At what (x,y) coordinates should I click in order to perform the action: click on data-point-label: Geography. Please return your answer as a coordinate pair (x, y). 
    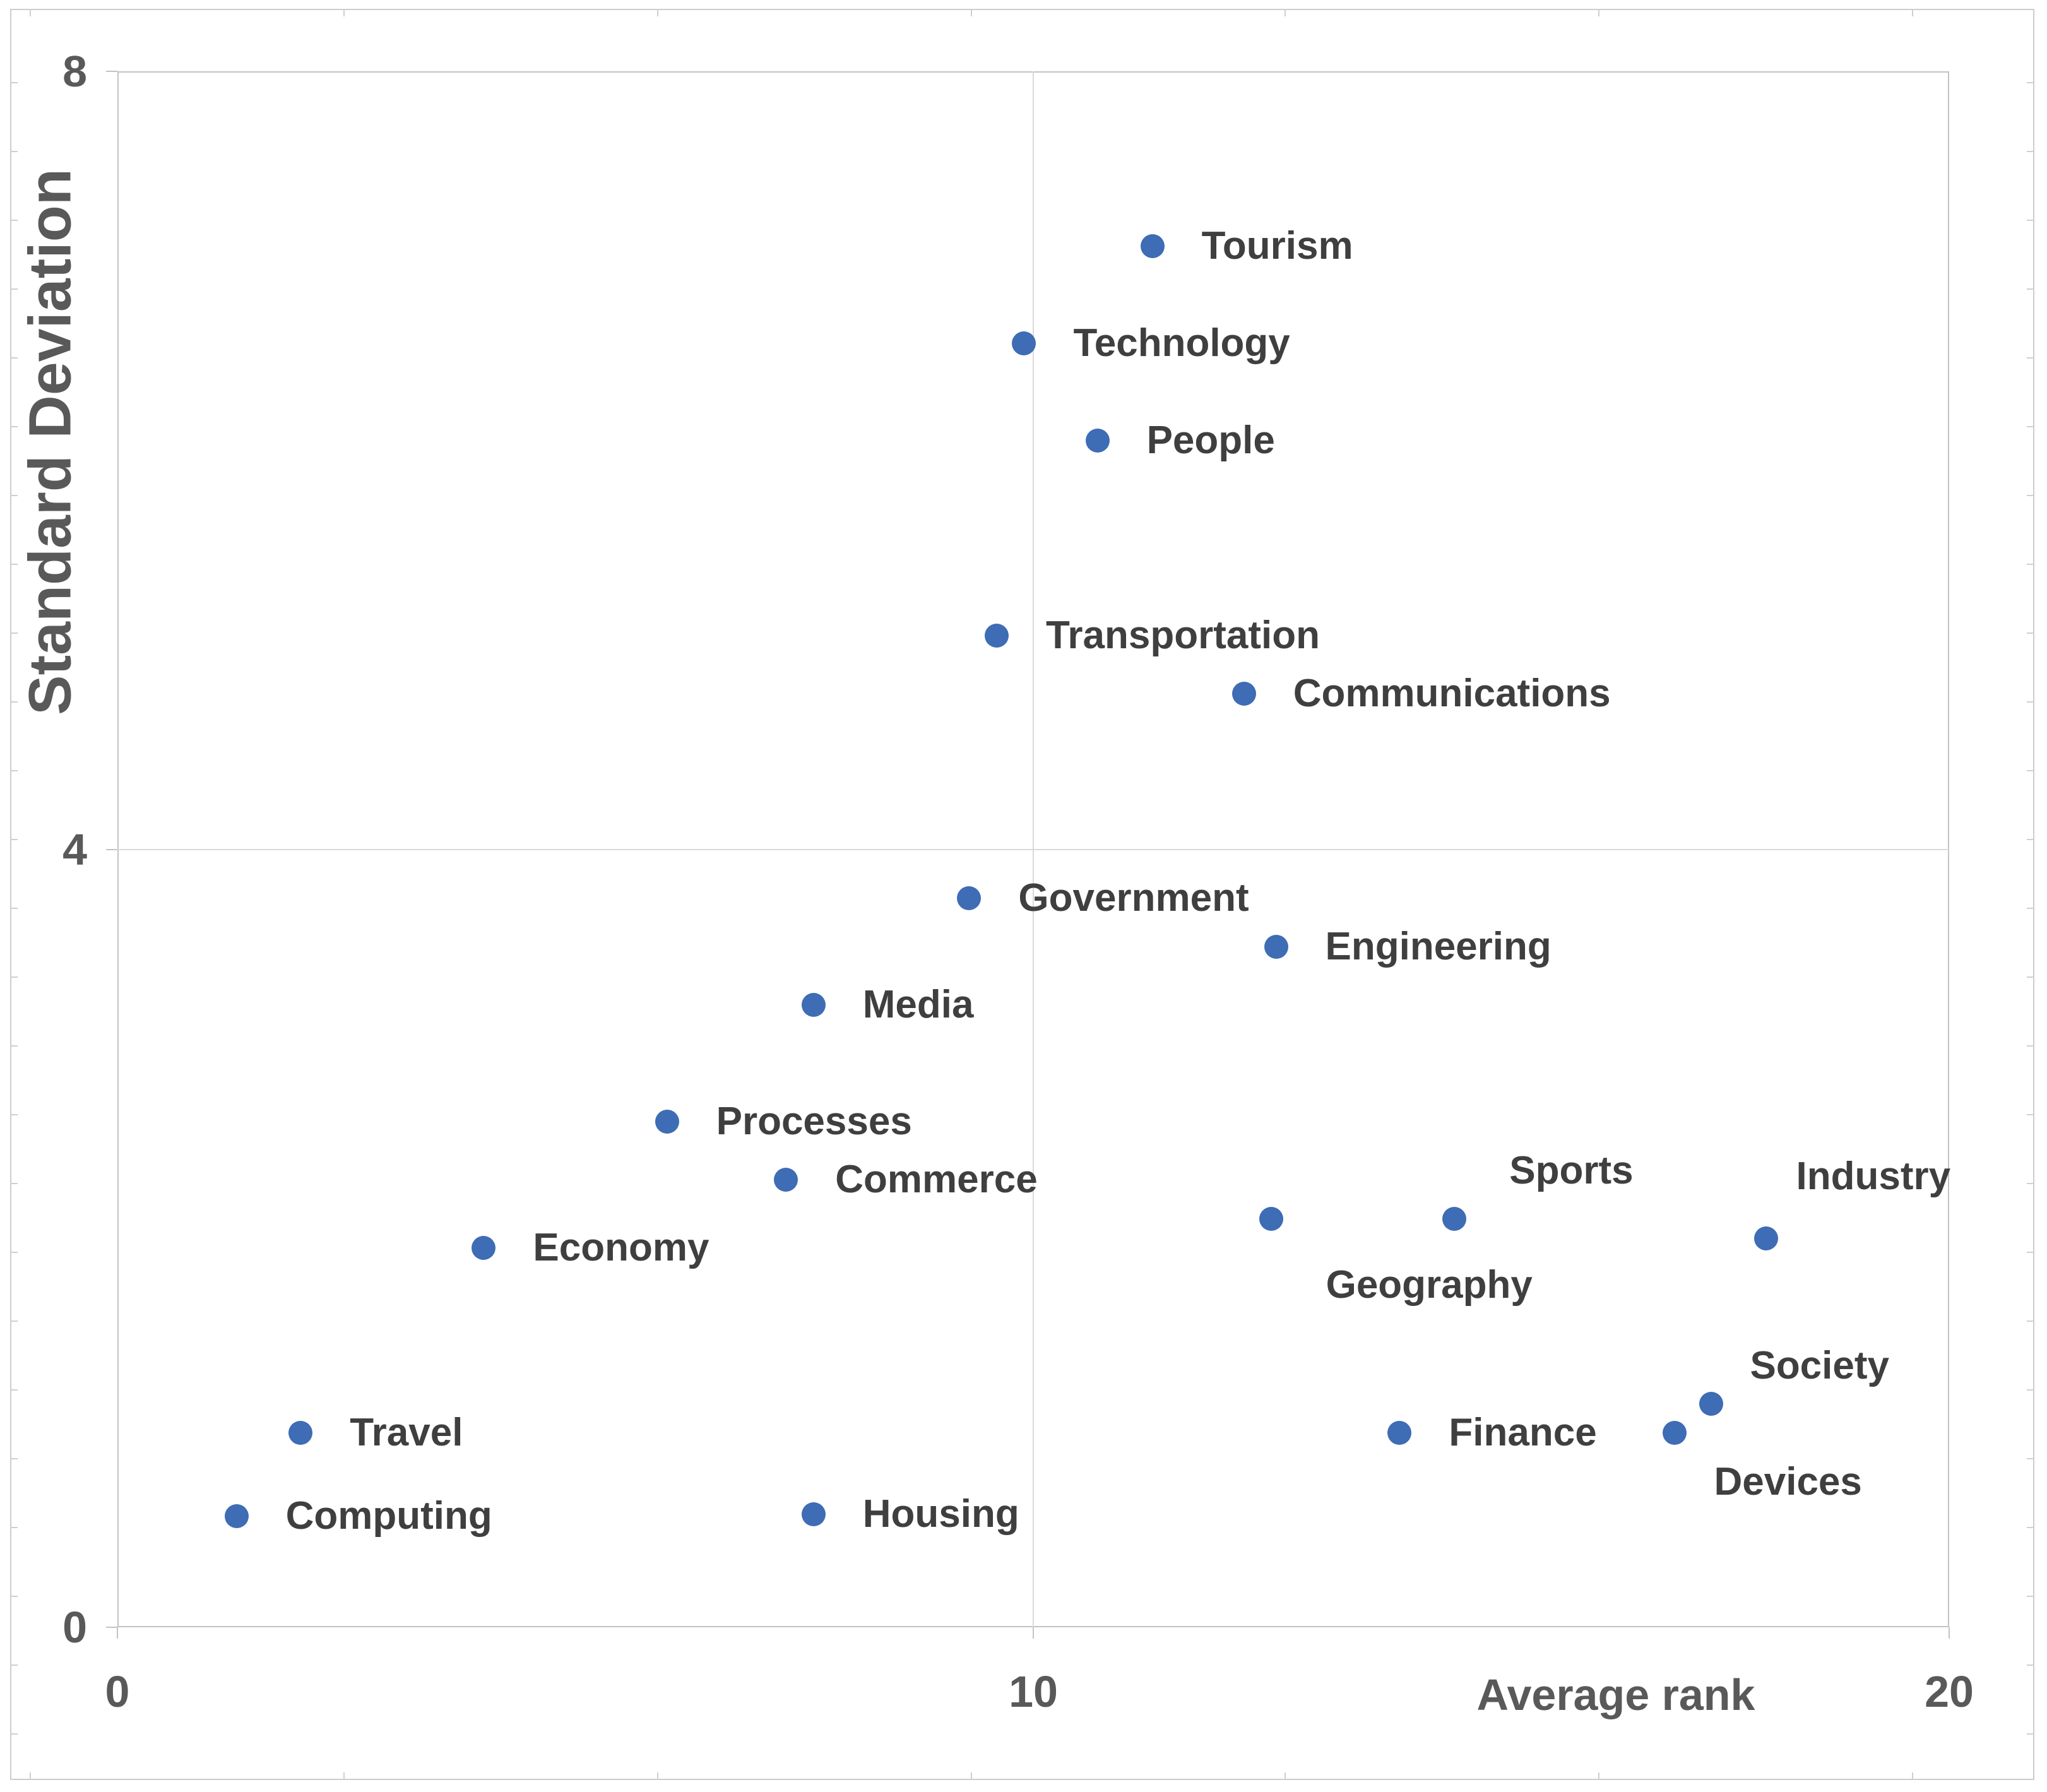
    Looking at the image, I should click on (1430, 1284).